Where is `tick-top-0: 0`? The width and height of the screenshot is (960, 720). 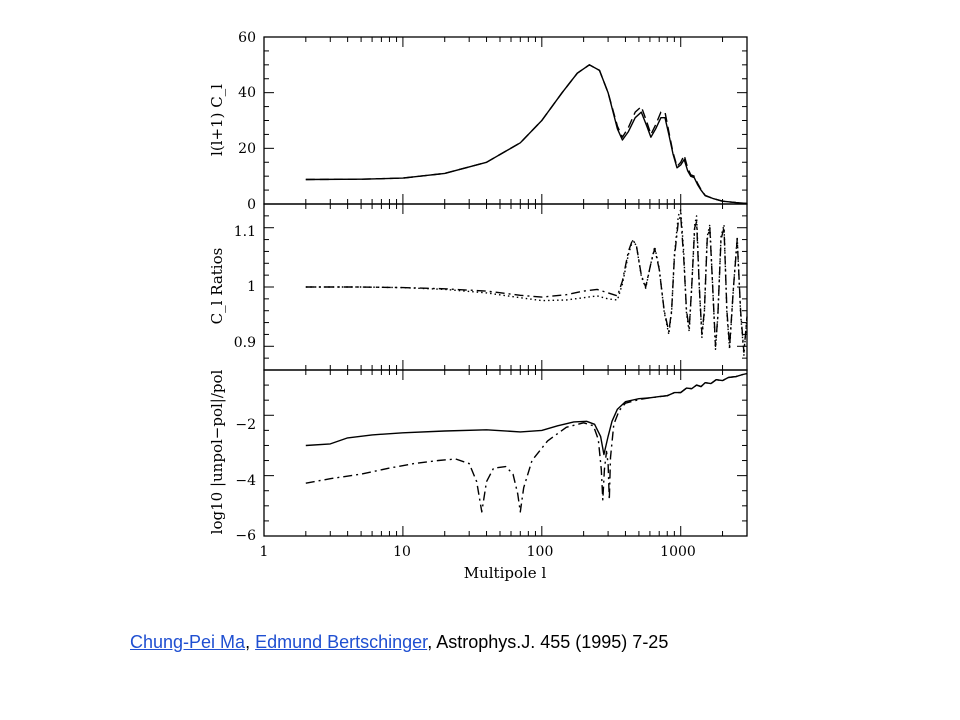
tick-top-0: 0 is located at coordinates (251, 205).